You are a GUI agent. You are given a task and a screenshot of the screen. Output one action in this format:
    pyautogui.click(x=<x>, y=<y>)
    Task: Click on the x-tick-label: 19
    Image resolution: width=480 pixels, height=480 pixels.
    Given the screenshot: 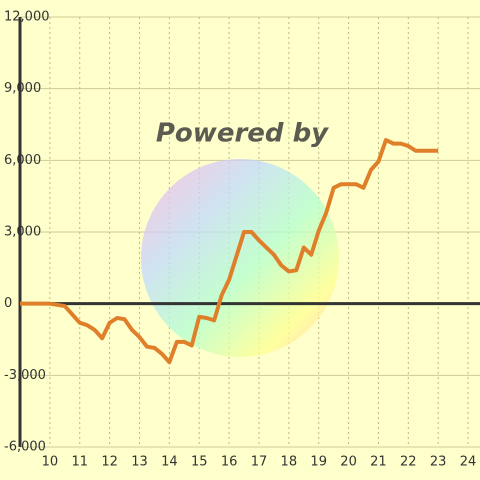 What is the action you would take?
    pyautogui.click(x=318, y=462)
    